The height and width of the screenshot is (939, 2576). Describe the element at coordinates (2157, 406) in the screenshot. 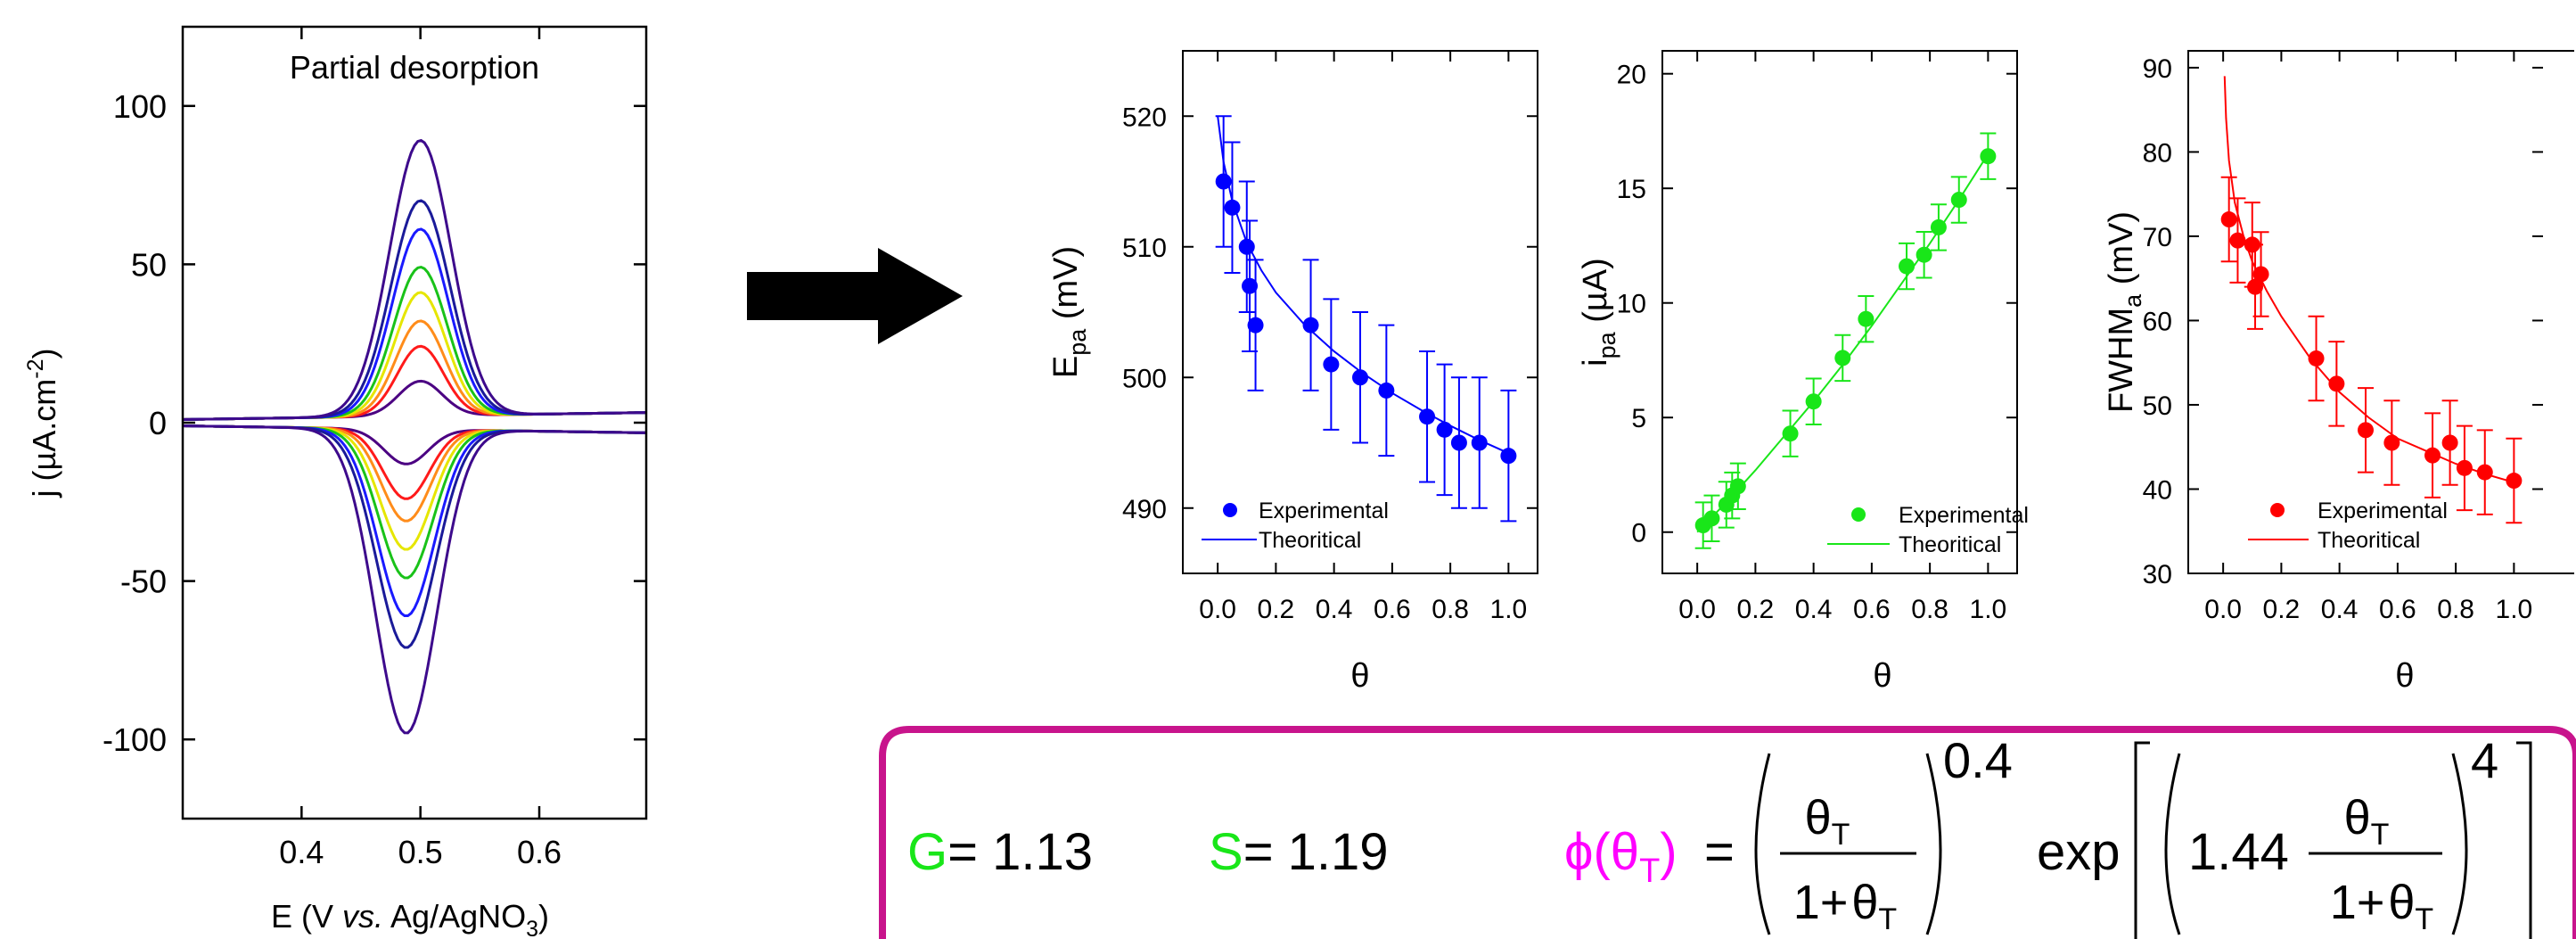

I see `fwhm-y-tick-label: 50` at that location.